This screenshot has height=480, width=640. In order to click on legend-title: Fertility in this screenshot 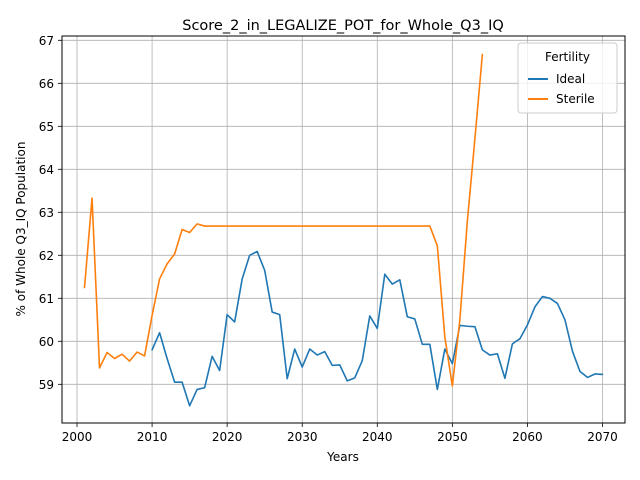, I will do `click(567, 57)`.